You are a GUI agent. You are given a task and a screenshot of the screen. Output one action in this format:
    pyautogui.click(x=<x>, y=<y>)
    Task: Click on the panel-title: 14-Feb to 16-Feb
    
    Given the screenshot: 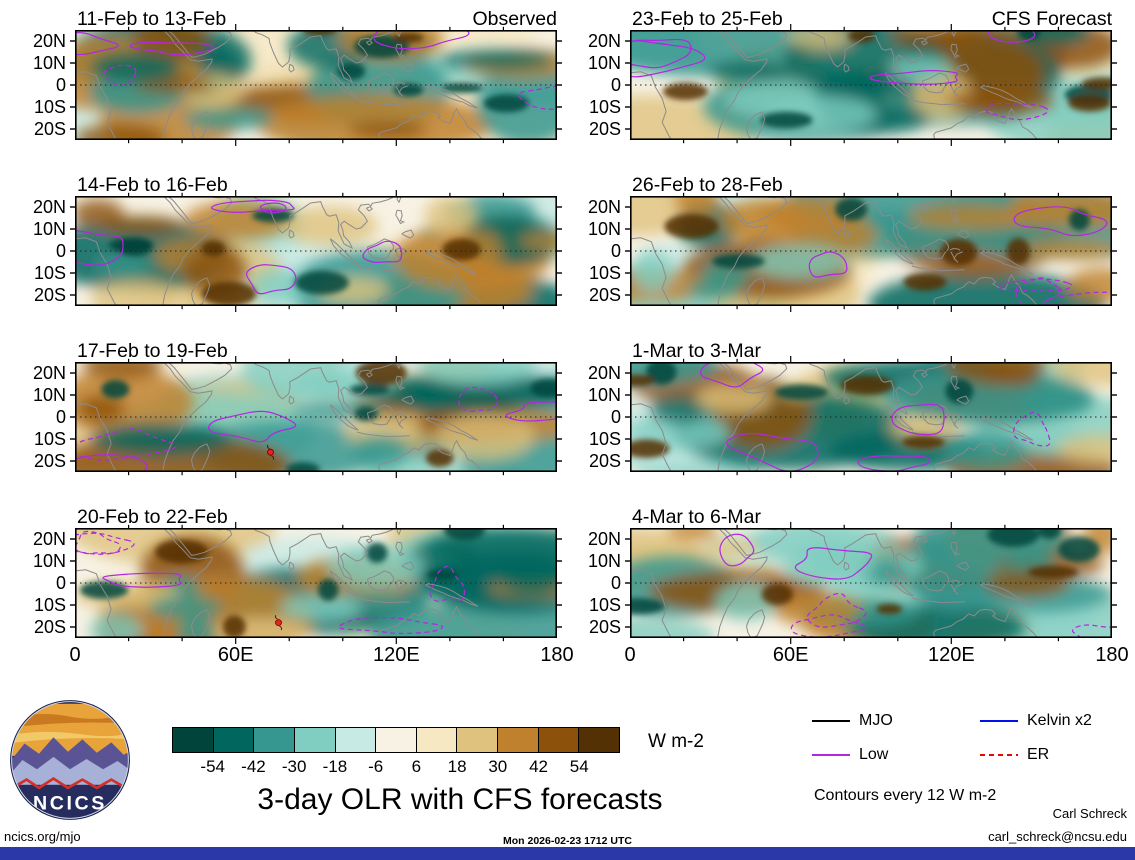 What is the action you would take?
    pyautogui.click(x=152, y=185)
    